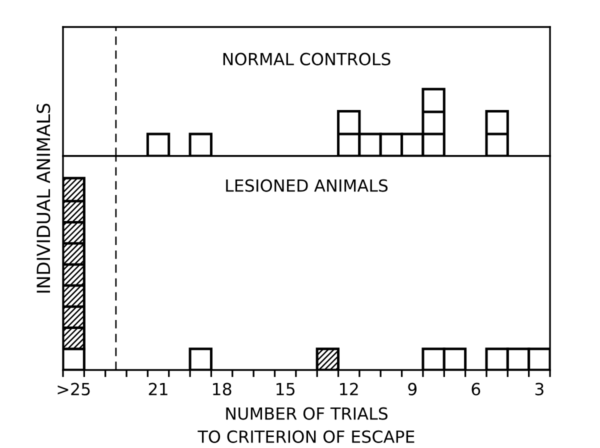 This screenshot has width=600, height=448. Describe the element at coordinates (74, 389) in the screenshot. I see `x-tick-label: >25` at that location.